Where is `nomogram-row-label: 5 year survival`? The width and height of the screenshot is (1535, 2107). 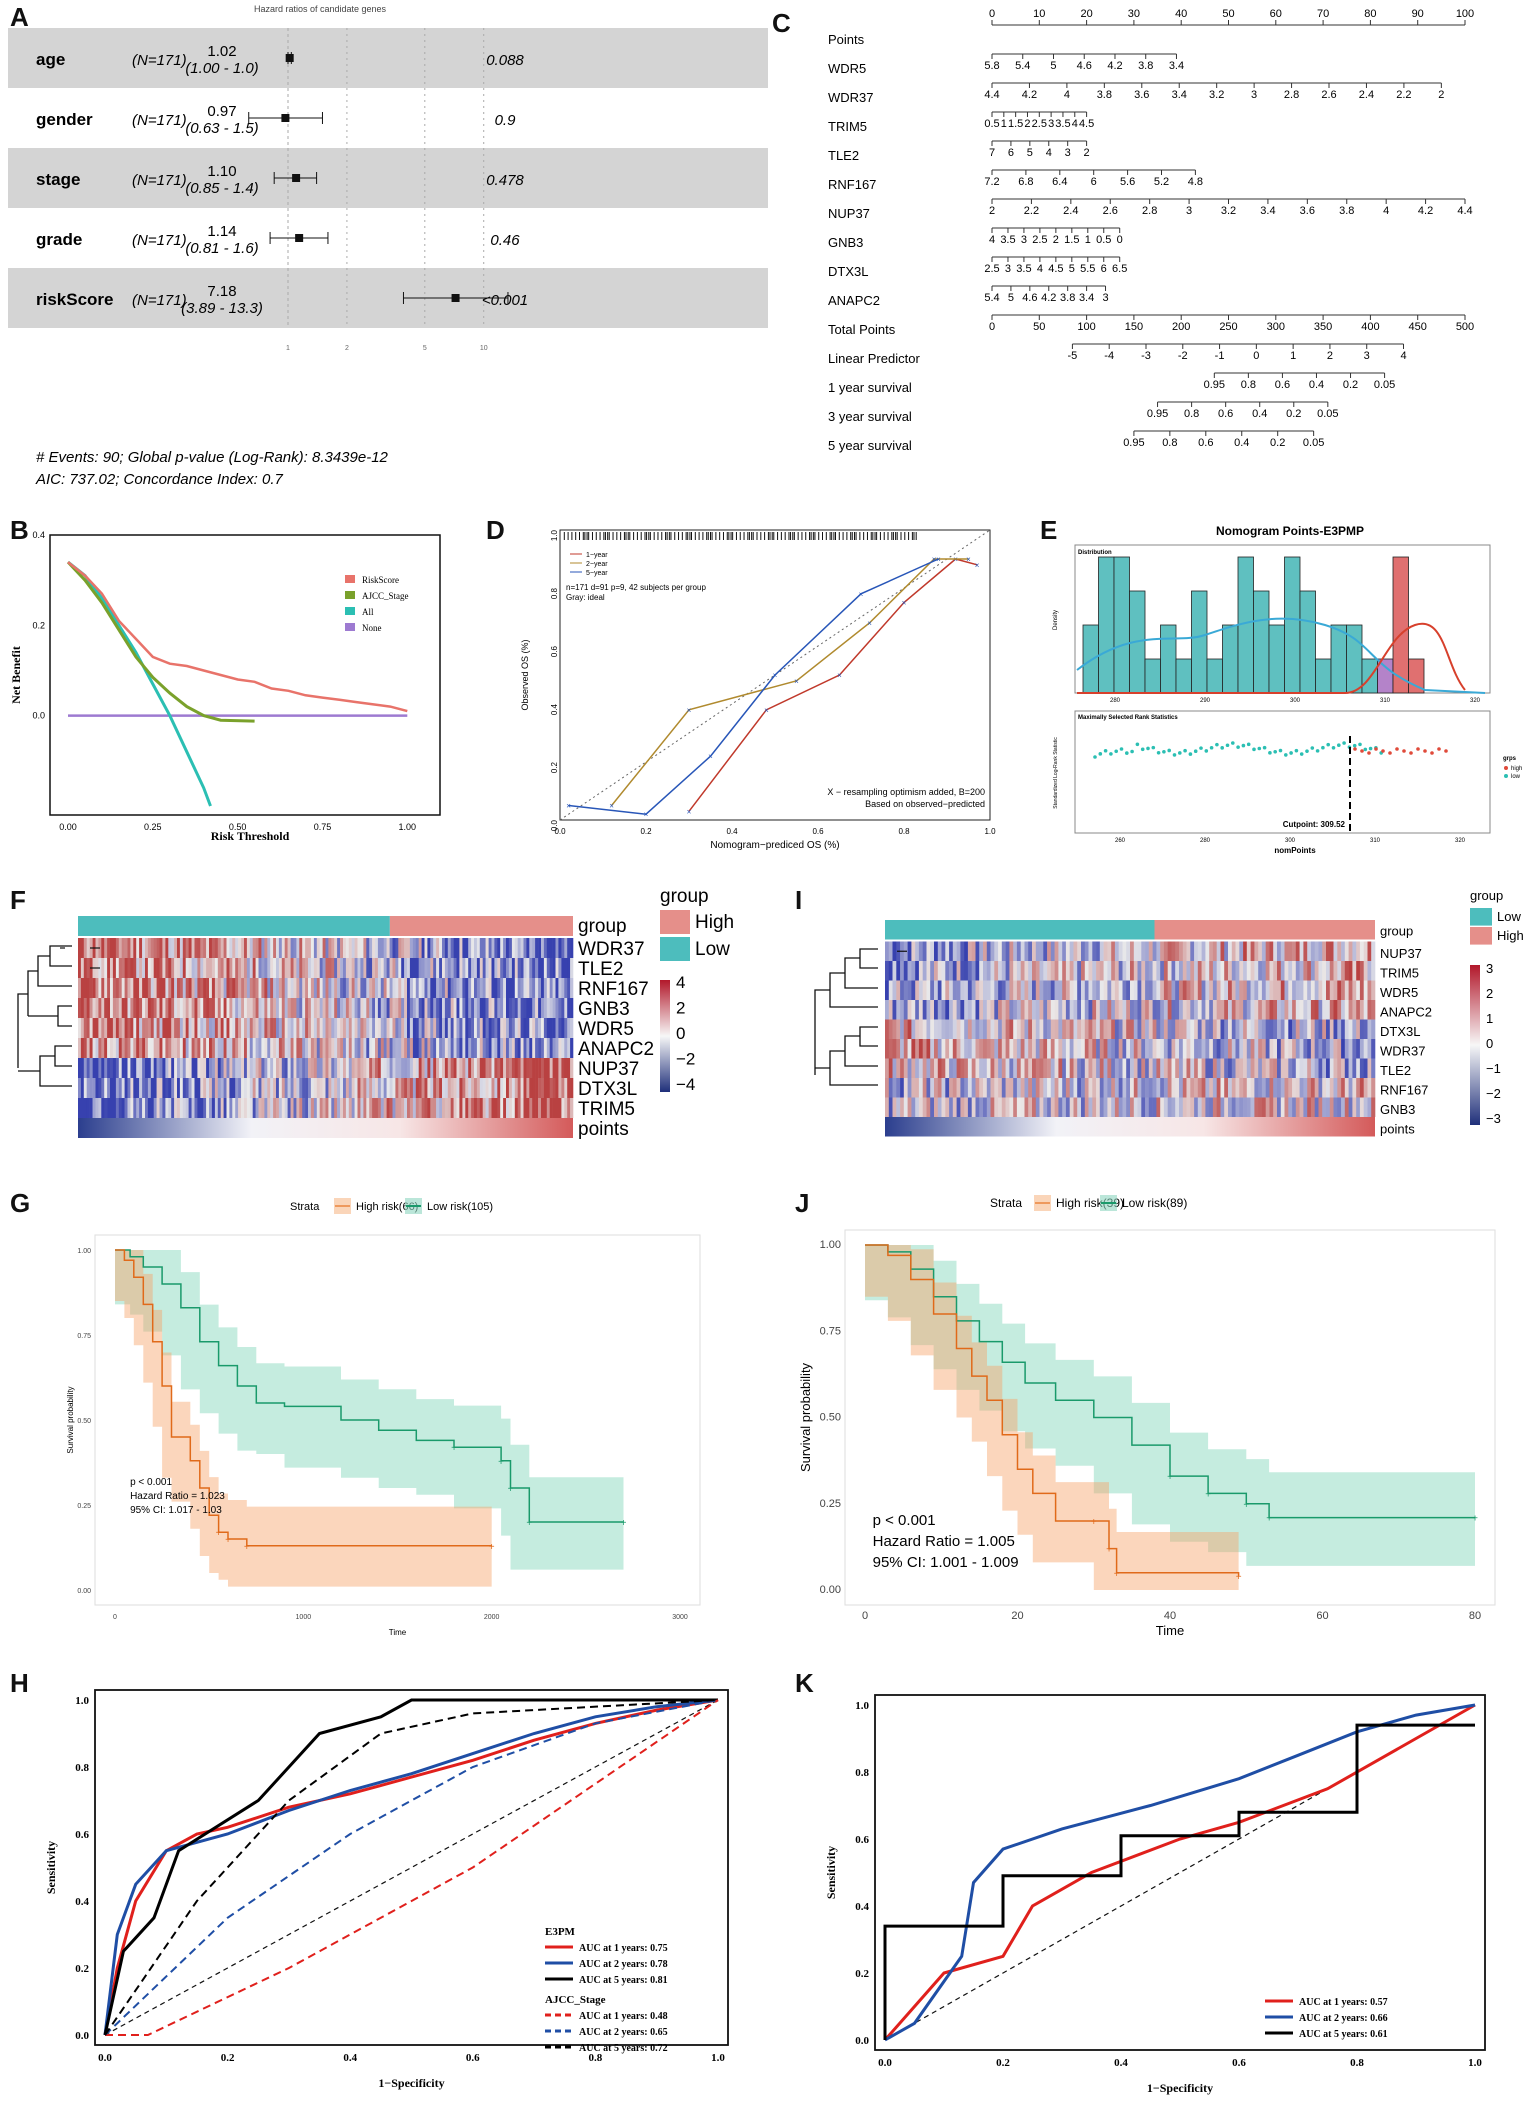 nomogram-row-label: 5 year survival is located at coordinates (870, 445).